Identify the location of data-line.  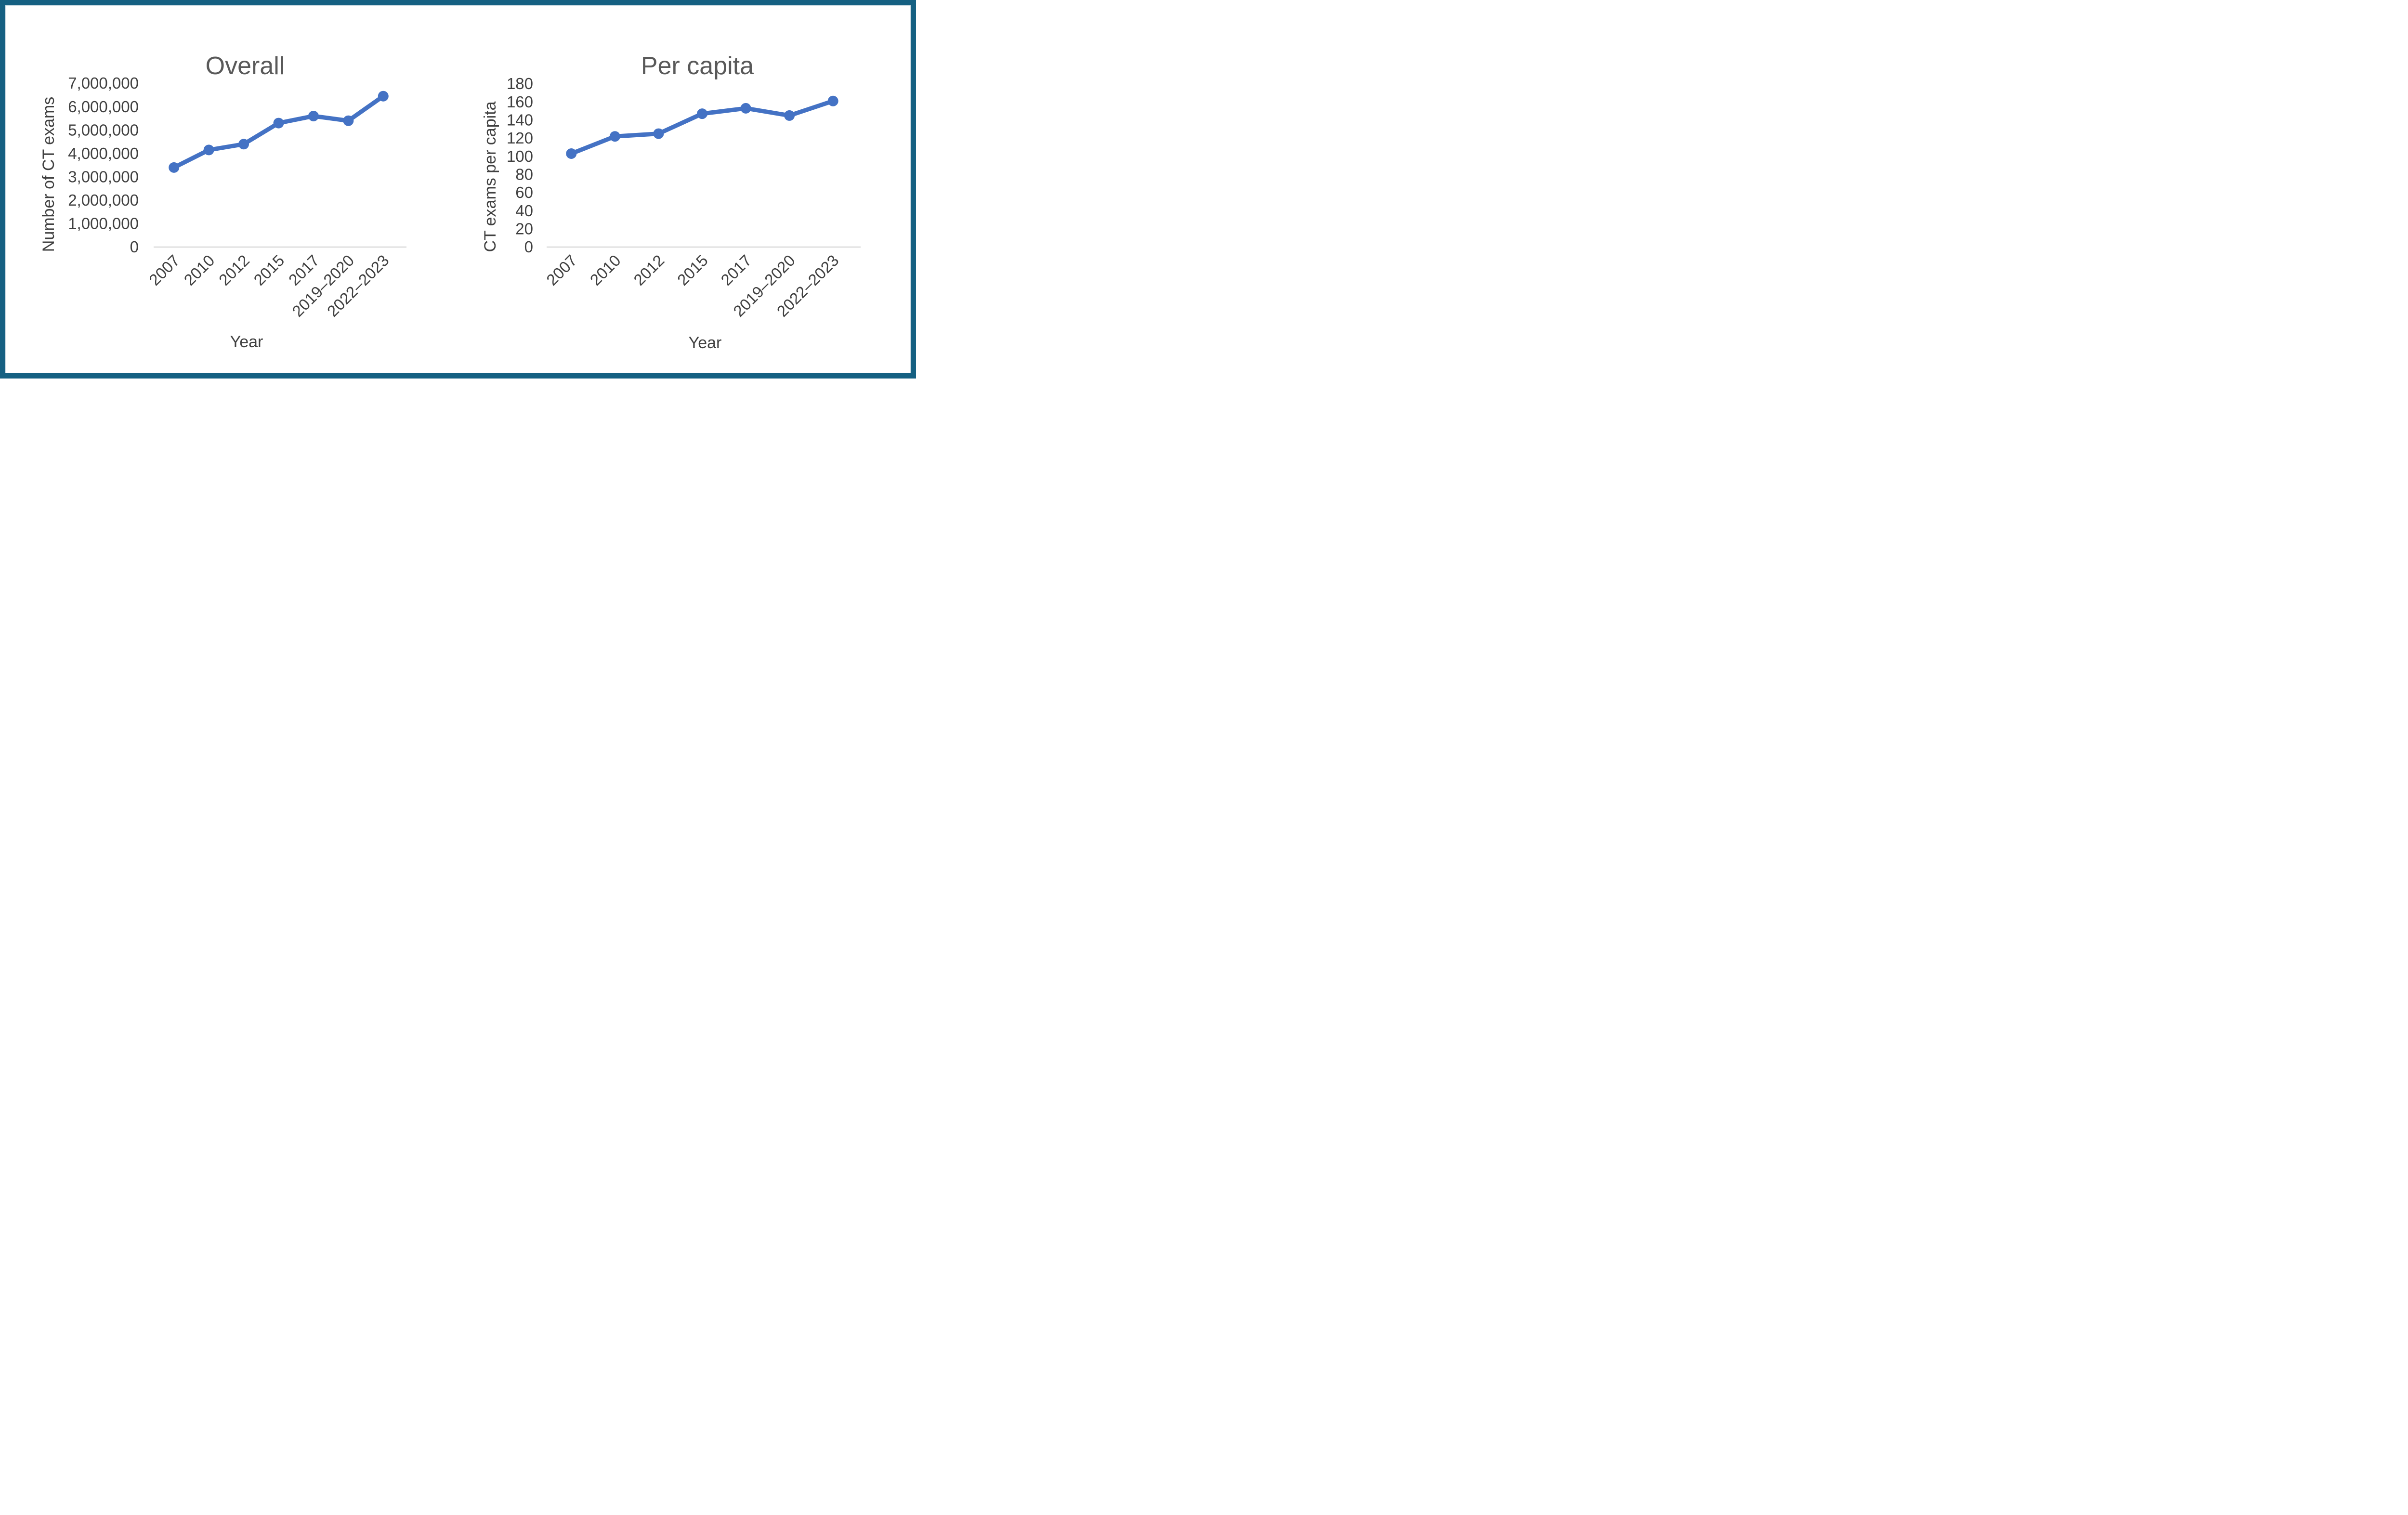
(278, 132).